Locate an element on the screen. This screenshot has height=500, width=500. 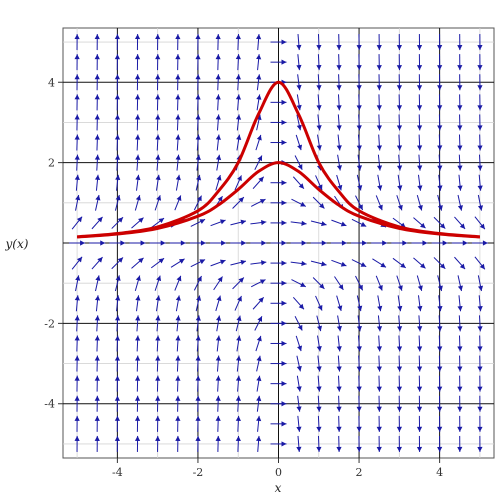
y-axis-title: y(x) is located at coordinates (17, 244).